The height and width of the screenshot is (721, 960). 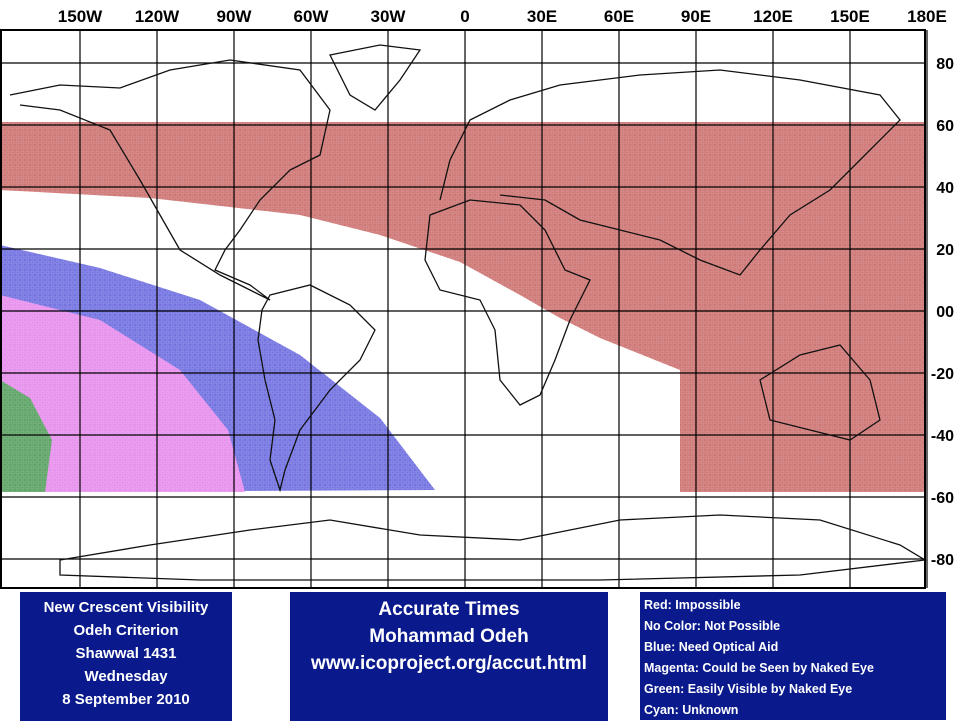 What do you see at coordinates (945, 126) in the screenshot?
I see `latitude-label: 60` at bounding box center [945, 126].